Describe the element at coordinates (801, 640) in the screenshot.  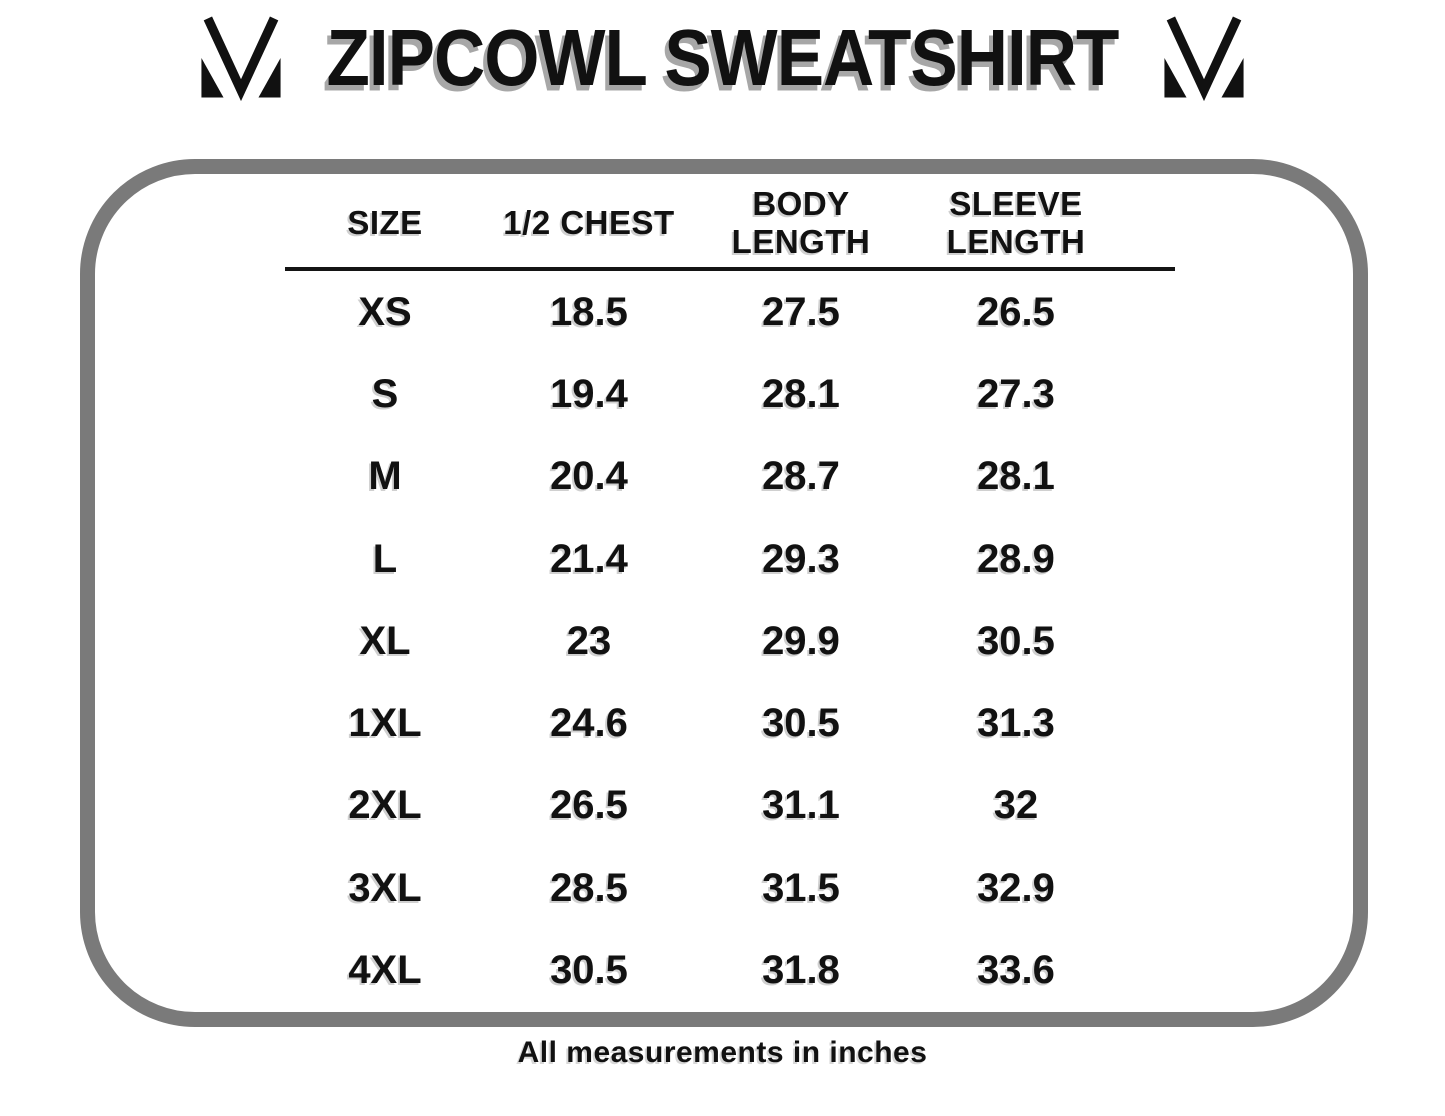
I see `body-length-value: 29.9` at that location.